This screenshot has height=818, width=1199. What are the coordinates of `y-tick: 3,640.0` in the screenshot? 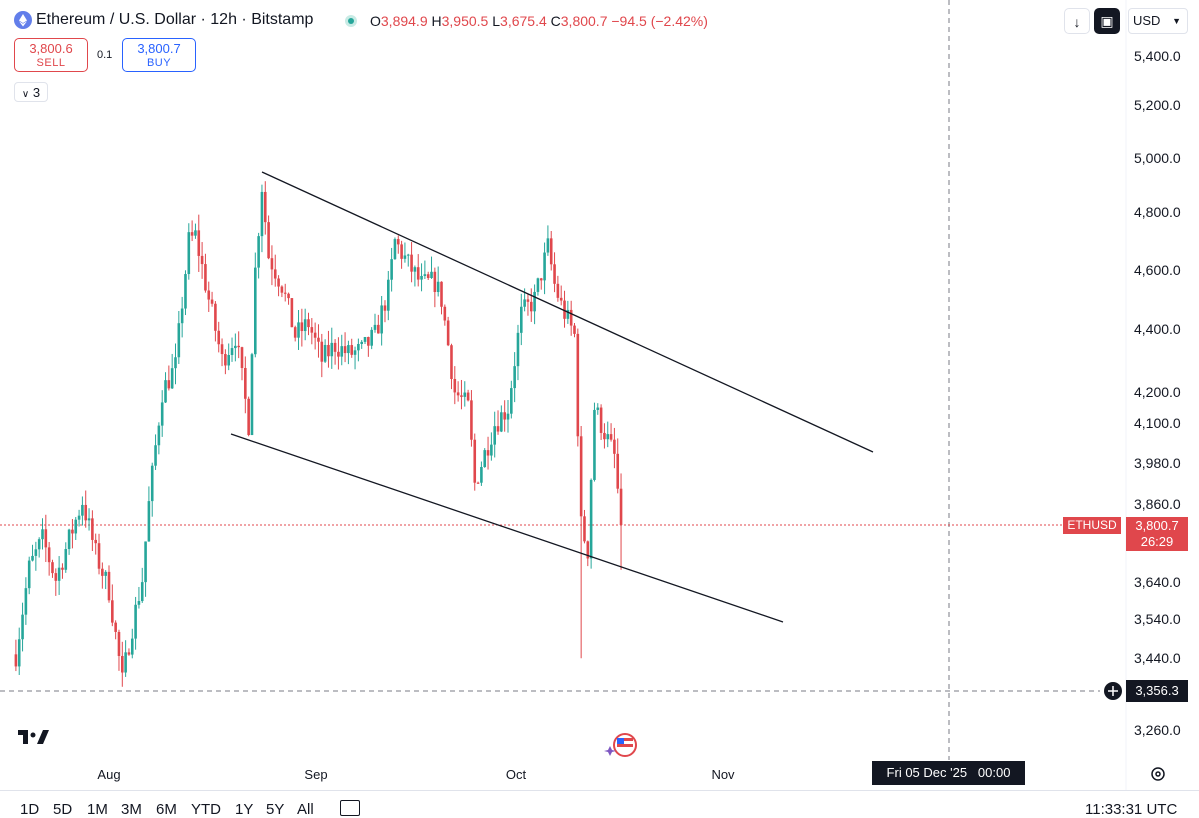 It's located at (1157, 582).